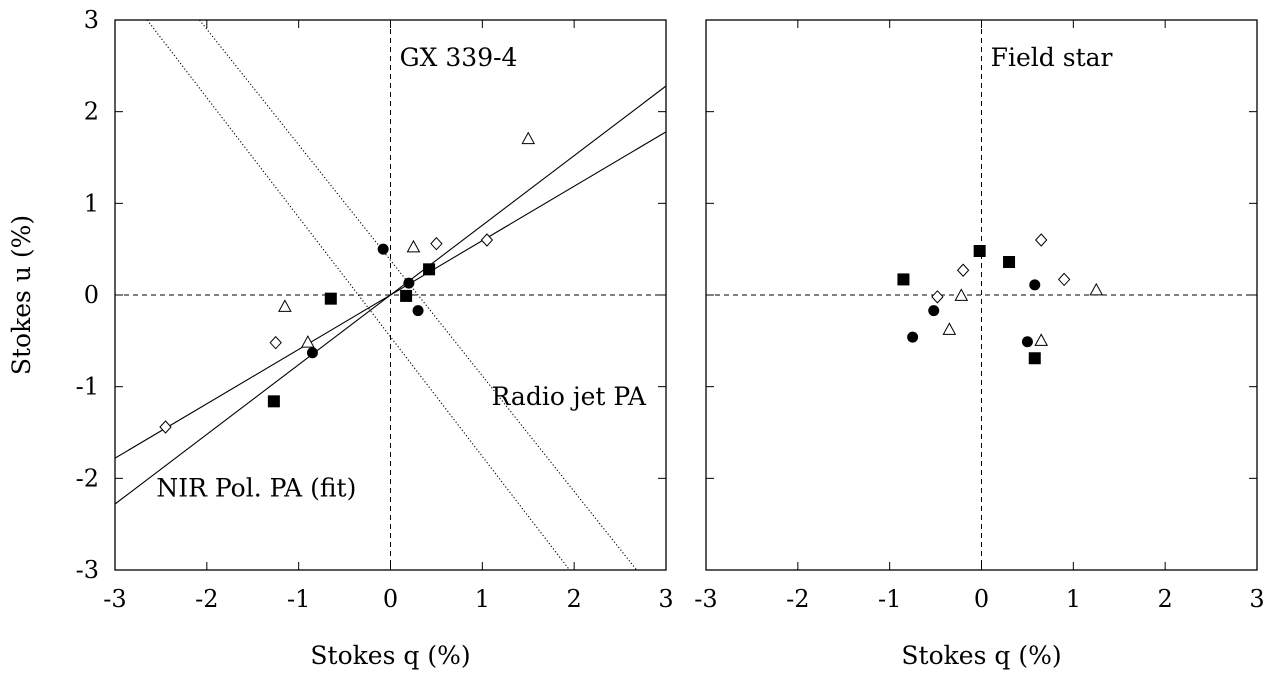 Image resolution: width=1280 pixels, height=675 pixels. Describe the element at coordinates (574, 599) in the screenshot. I see `left-x-tick-label: 2` at that location.